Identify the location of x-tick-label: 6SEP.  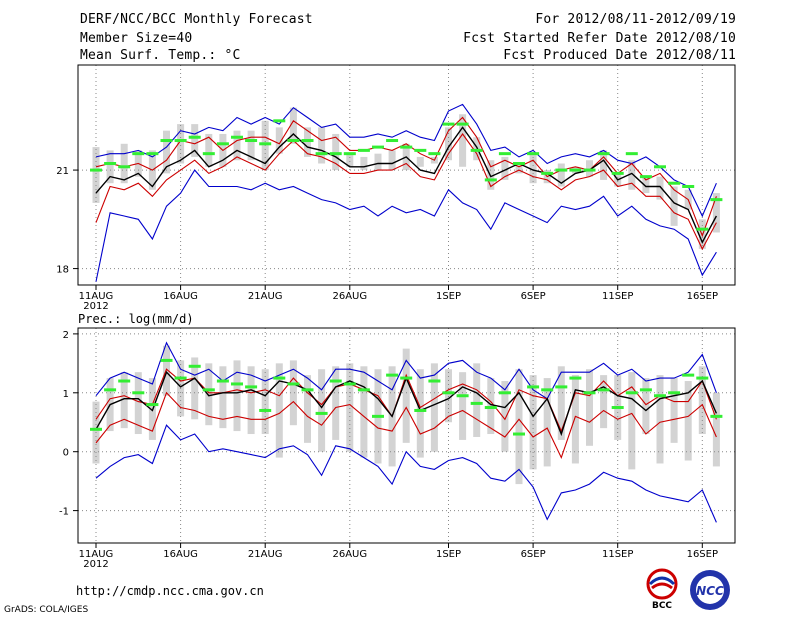
(533, 554).